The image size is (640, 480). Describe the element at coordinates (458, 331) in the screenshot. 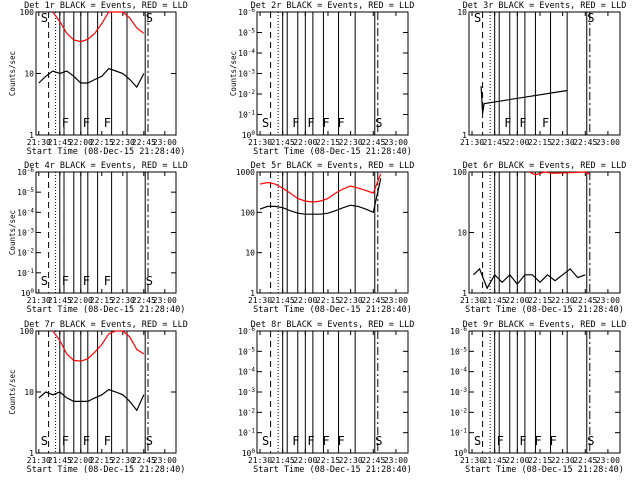

I see `y-tick-label: 10⁻⁶` at that location.